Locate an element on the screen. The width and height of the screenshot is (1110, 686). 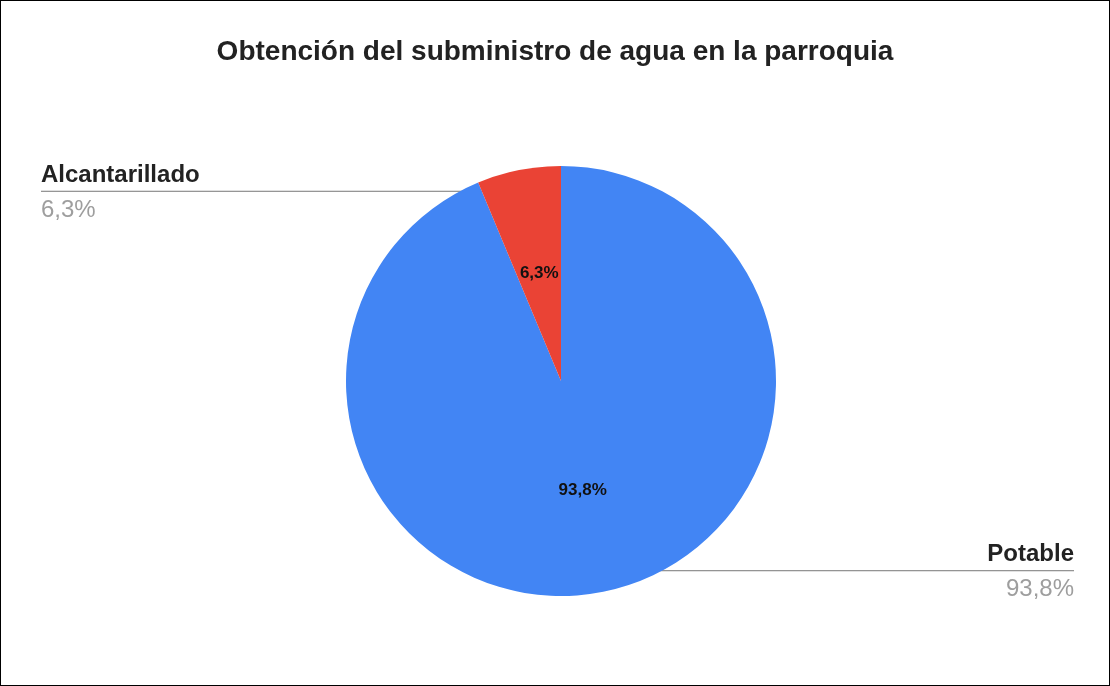
chart-title: Obtención del subministro de agua en la parroquia is located at coordinates (555, 50).